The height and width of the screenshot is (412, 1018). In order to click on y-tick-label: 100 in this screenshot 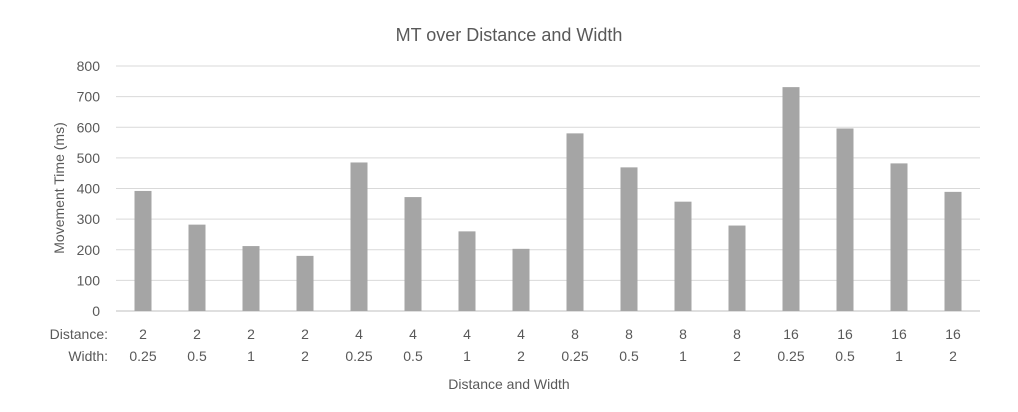, I will do `click(89, 280)`.